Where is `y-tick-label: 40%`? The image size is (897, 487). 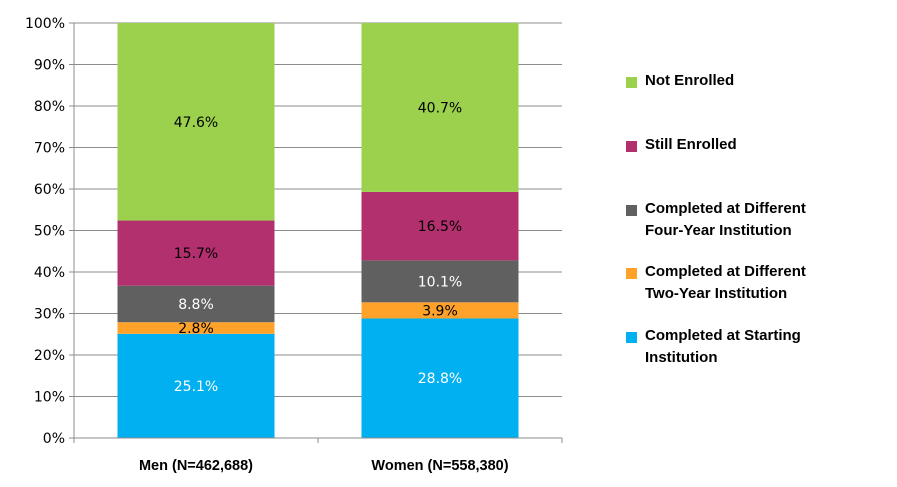
y-tick-label: 40% is located at coordinates (49, 273).